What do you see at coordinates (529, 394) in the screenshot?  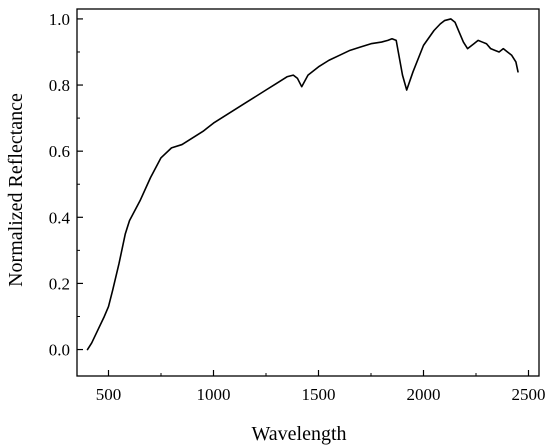 I see `x-tick-label-2500: 2500` at bounding box center [529, 394].